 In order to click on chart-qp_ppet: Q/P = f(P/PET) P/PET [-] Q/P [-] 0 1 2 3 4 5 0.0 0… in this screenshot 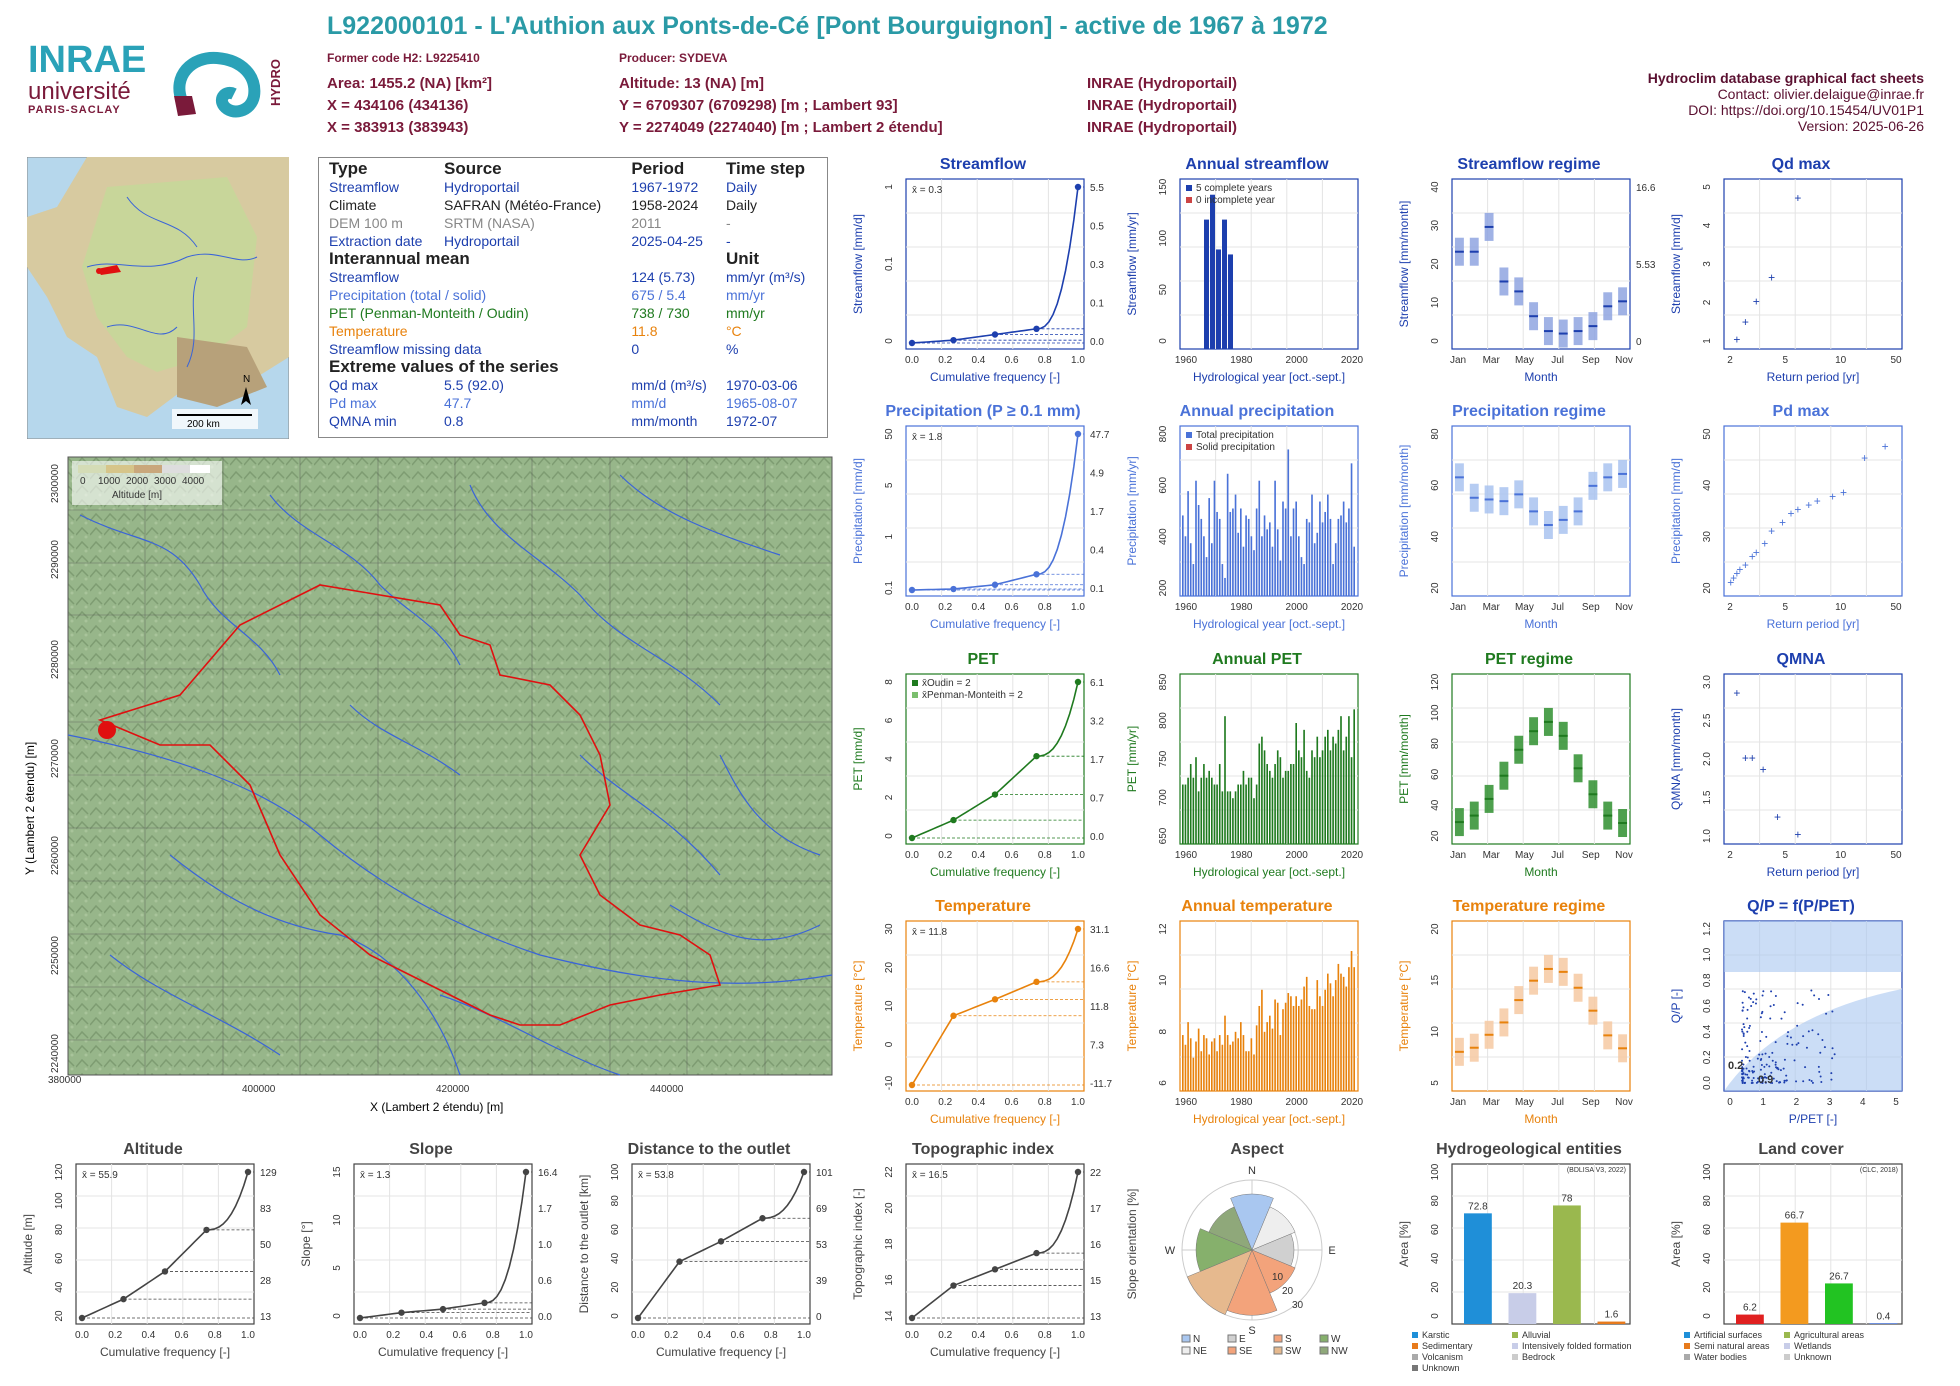, I will do `click(1786, 1012)`.